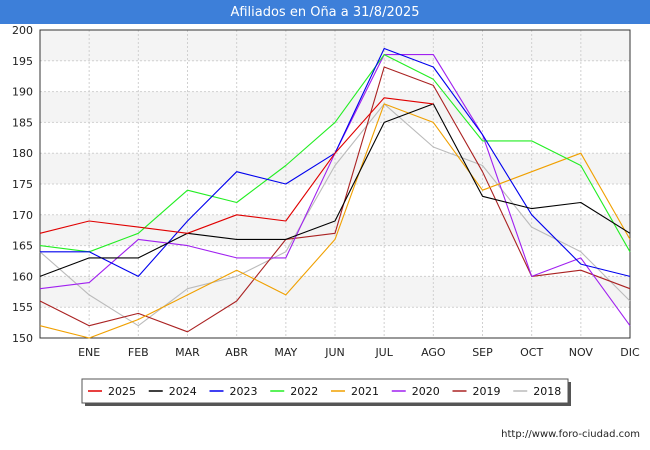 The image size is (650, 450). What do you see at coordinates (22, 92) in the screenshot?
I see `y-tick-label: 190` at bounding box center [22, 92].